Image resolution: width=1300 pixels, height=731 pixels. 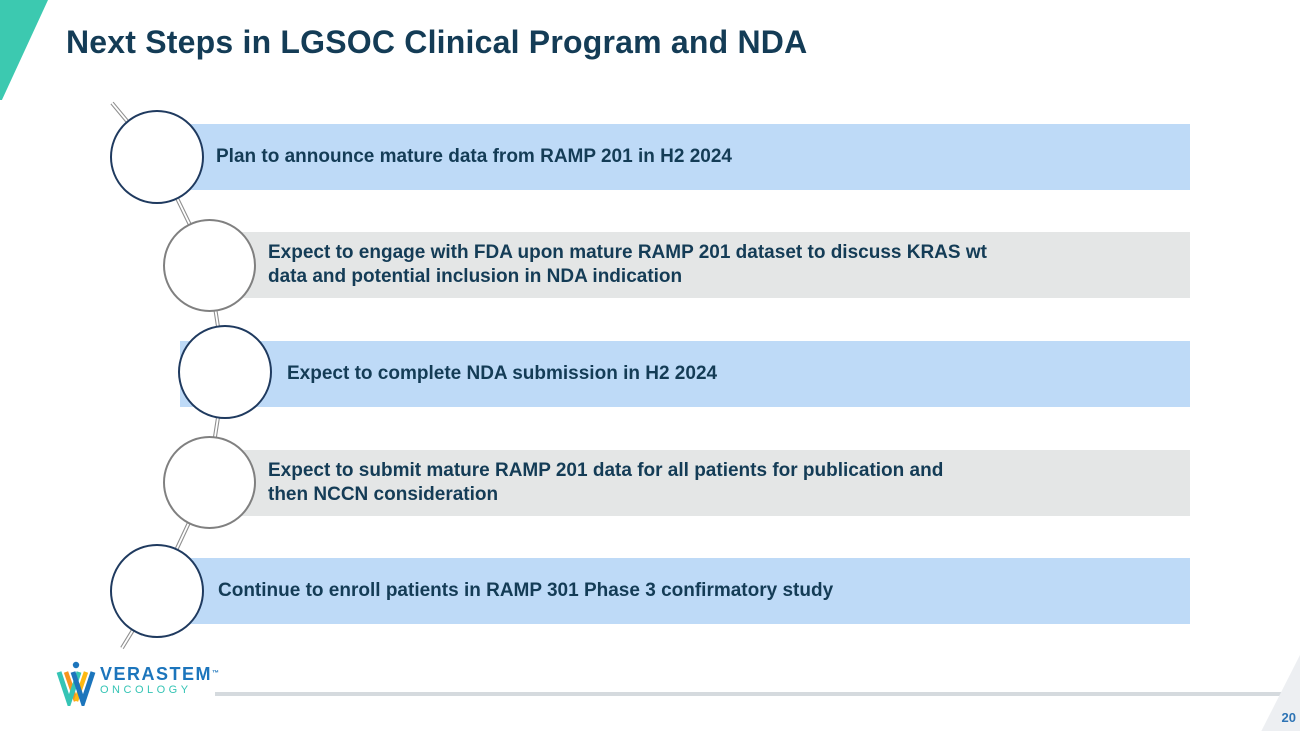 I want to click on verastem-w-logo-icon, so click(x=76, y=683).